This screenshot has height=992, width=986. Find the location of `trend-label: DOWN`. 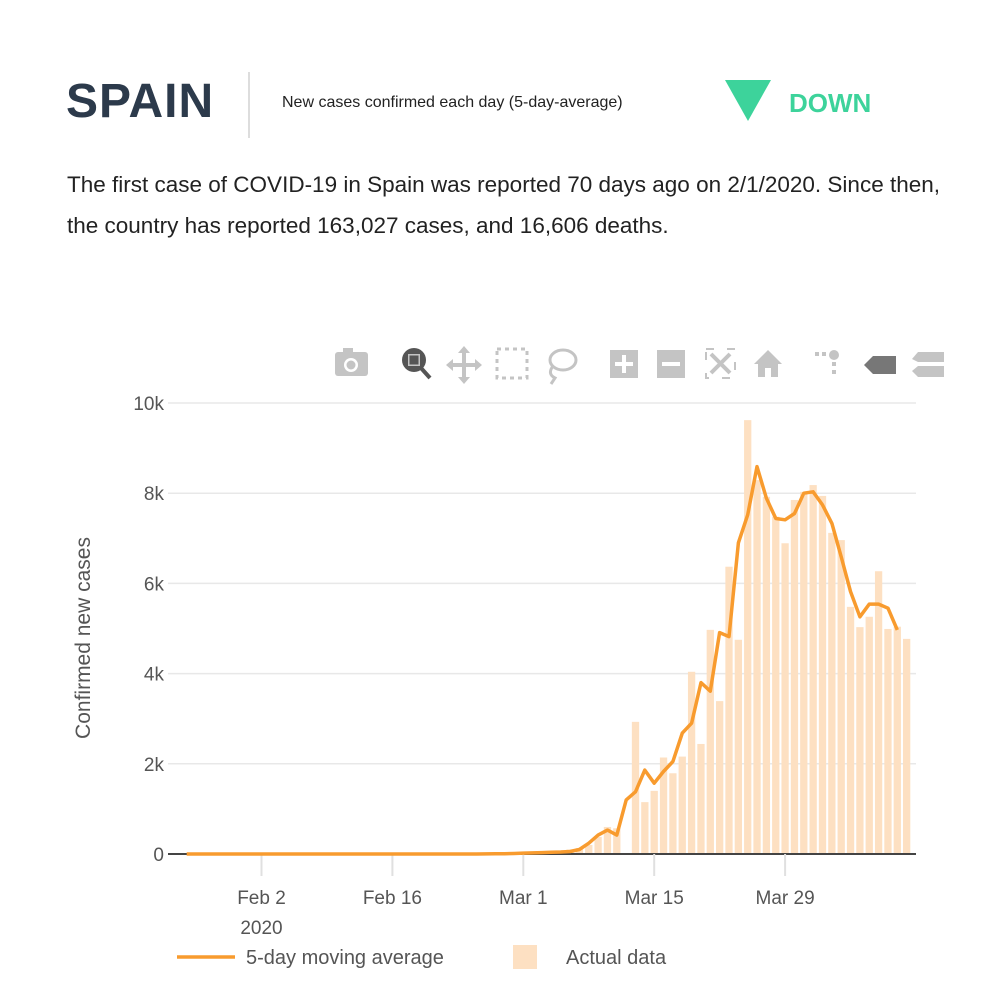

trend-label: DOWN is located at coordinates (830, 103).